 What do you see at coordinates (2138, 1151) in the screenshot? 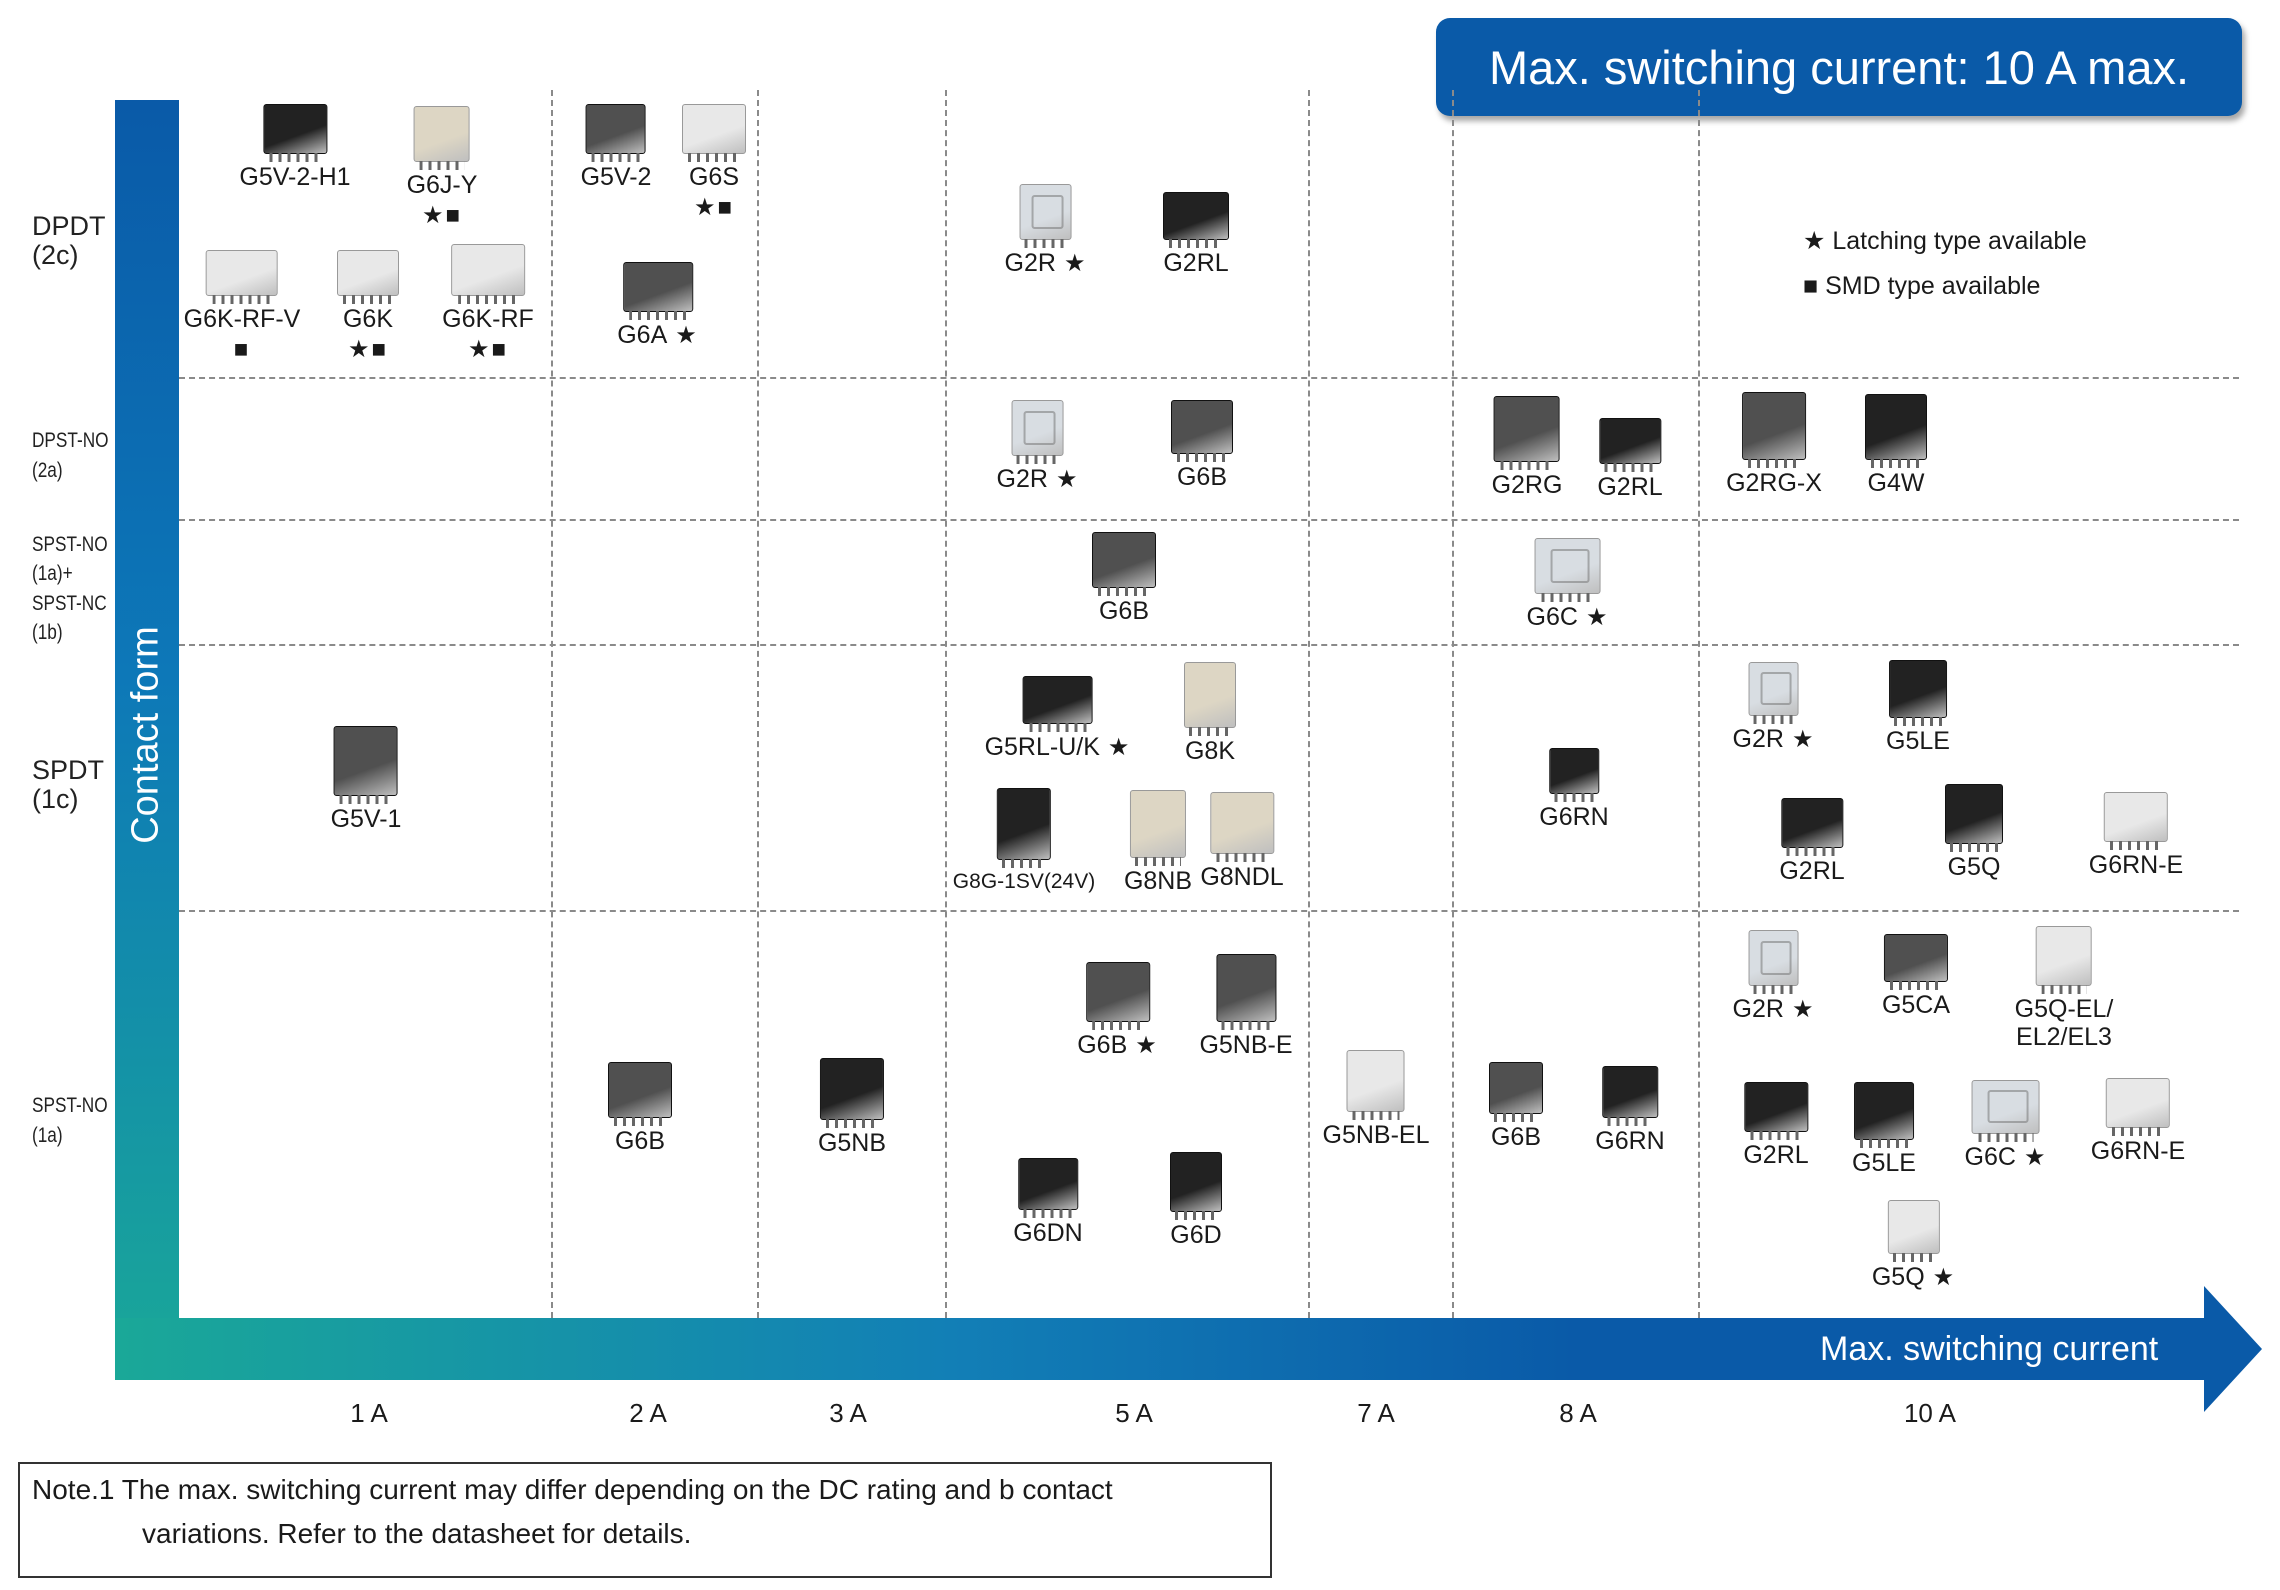
I see `product-name: G6RN-E` at bounding box center [2138, 1151].